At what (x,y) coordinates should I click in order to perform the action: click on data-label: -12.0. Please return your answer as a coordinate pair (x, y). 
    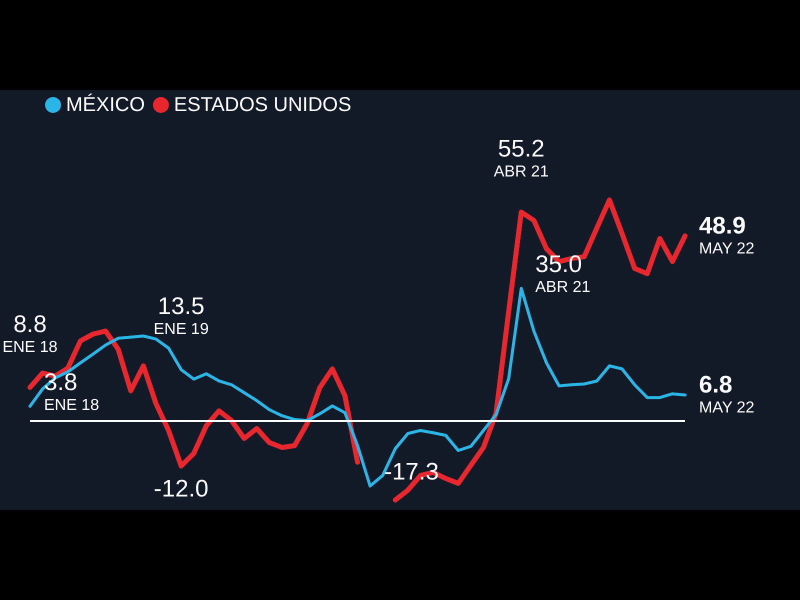
    Looking at the image, I should click on (181, 488).